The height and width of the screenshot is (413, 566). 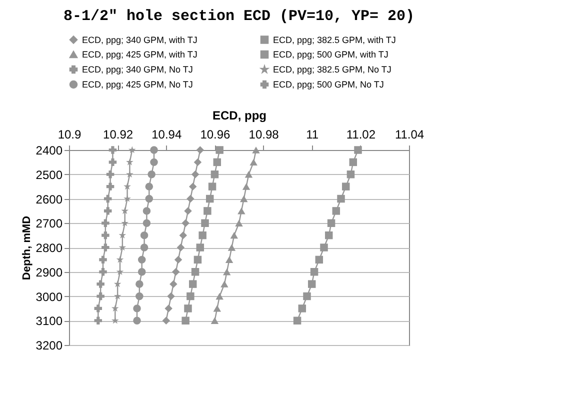 I want to click on y-tick-label: 2800, so click(x=49, y=248).